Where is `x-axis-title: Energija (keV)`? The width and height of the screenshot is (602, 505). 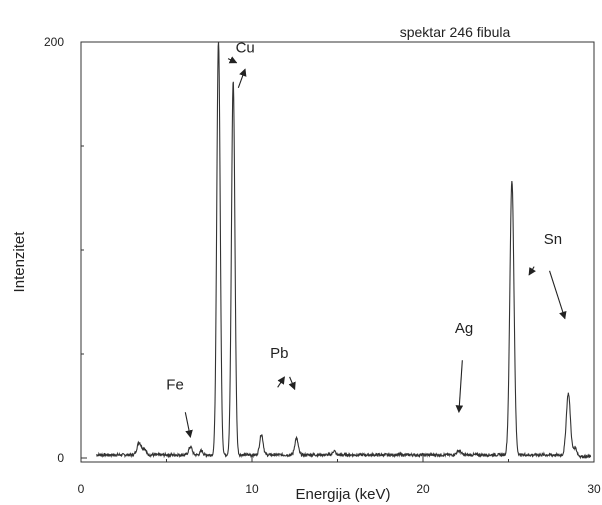 x-axis-title: Energija (keV) is located at coordinates (342, 494).